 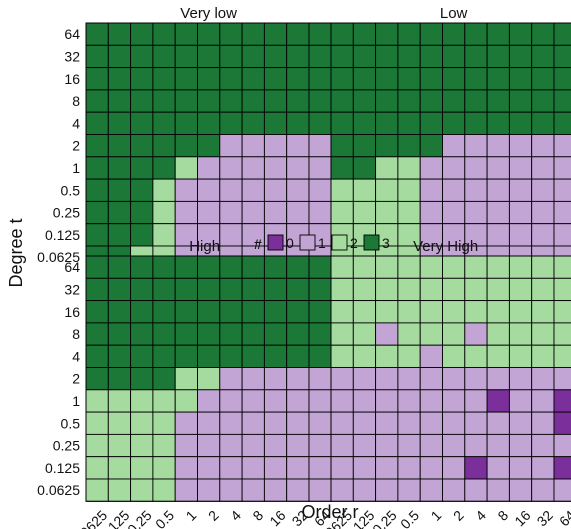 What do you see at coordinates (436, 515) in the screenshot?
I see `x-tick-label: 1` at bounding box center [436, 515].